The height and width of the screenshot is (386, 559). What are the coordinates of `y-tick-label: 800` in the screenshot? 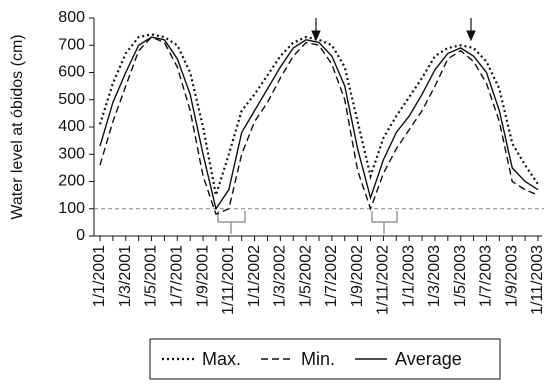 It's located at (71, 17).